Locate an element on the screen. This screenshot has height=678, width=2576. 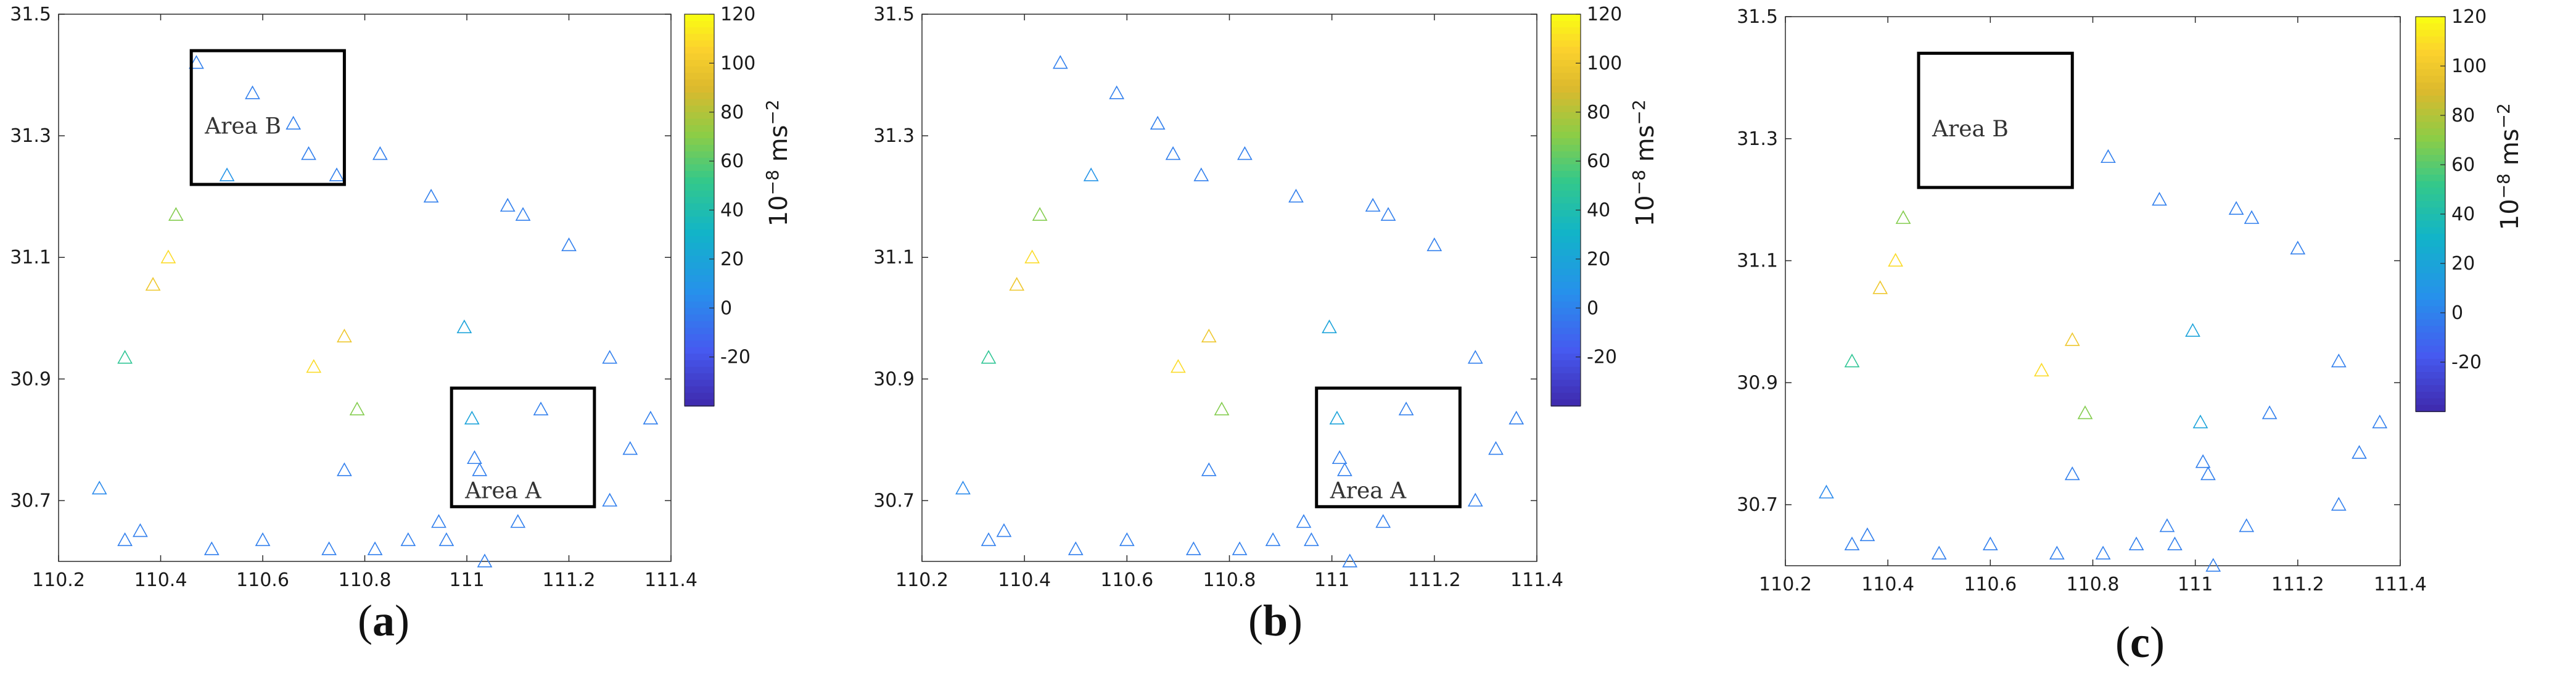
x-tick-label: 110.2 is located at coordinates (58, 580).